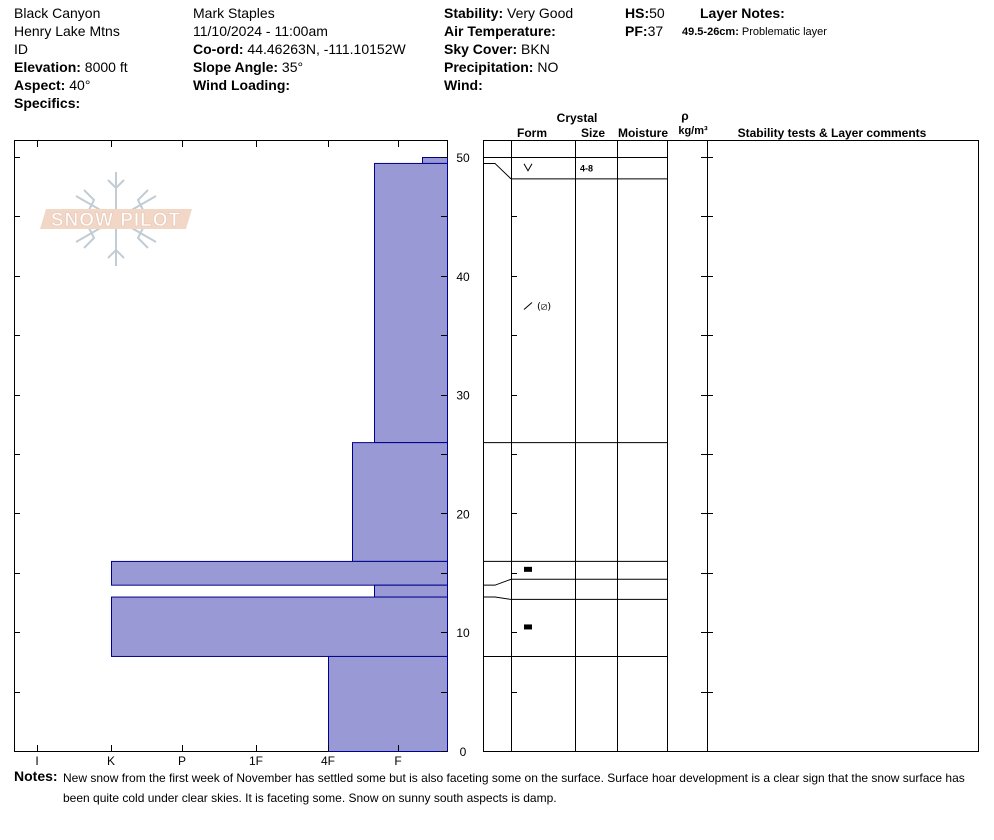  I want to click on coordinates: Co-ord: 44.46263N, -111.10152W, so click(299, 49).